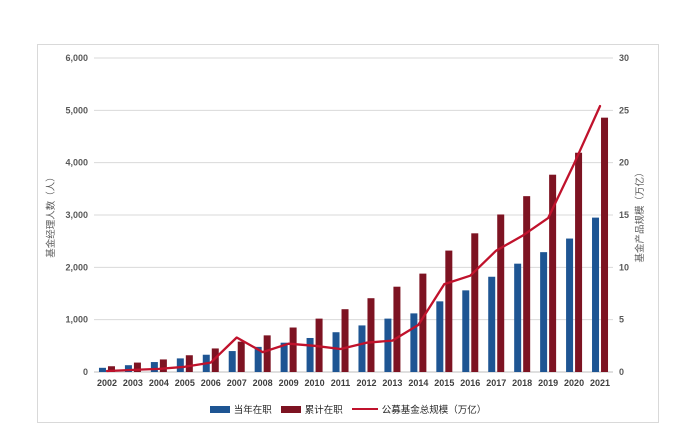 This screenshot has width=700, height=442. Describe the element at coordinates (434, 411) in the screenshot. I see `legend-label-total-scale: 公募基金总规模（万亿）` at that location.